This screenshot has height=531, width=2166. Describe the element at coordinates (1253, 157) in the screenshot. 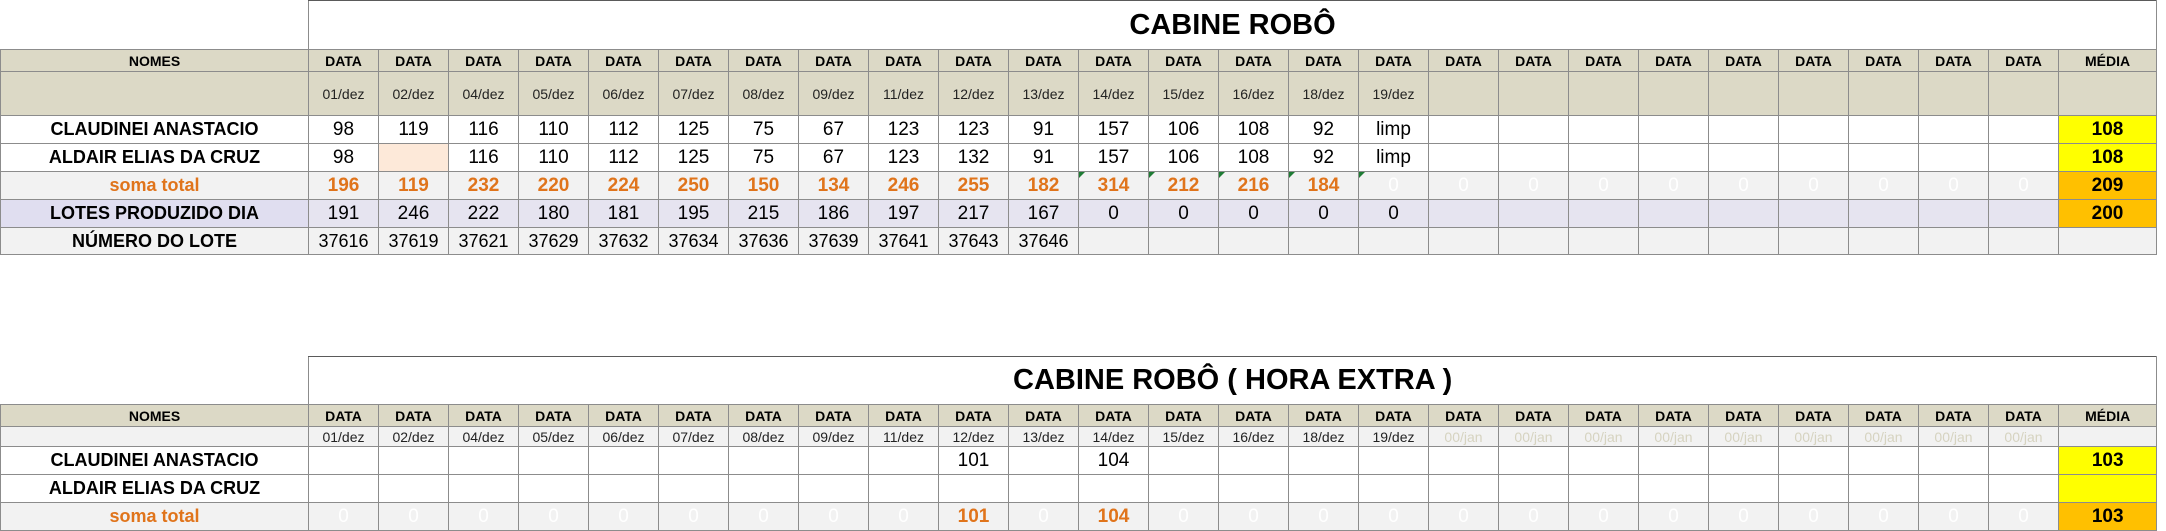

I see `value-cell: 108` at that location.